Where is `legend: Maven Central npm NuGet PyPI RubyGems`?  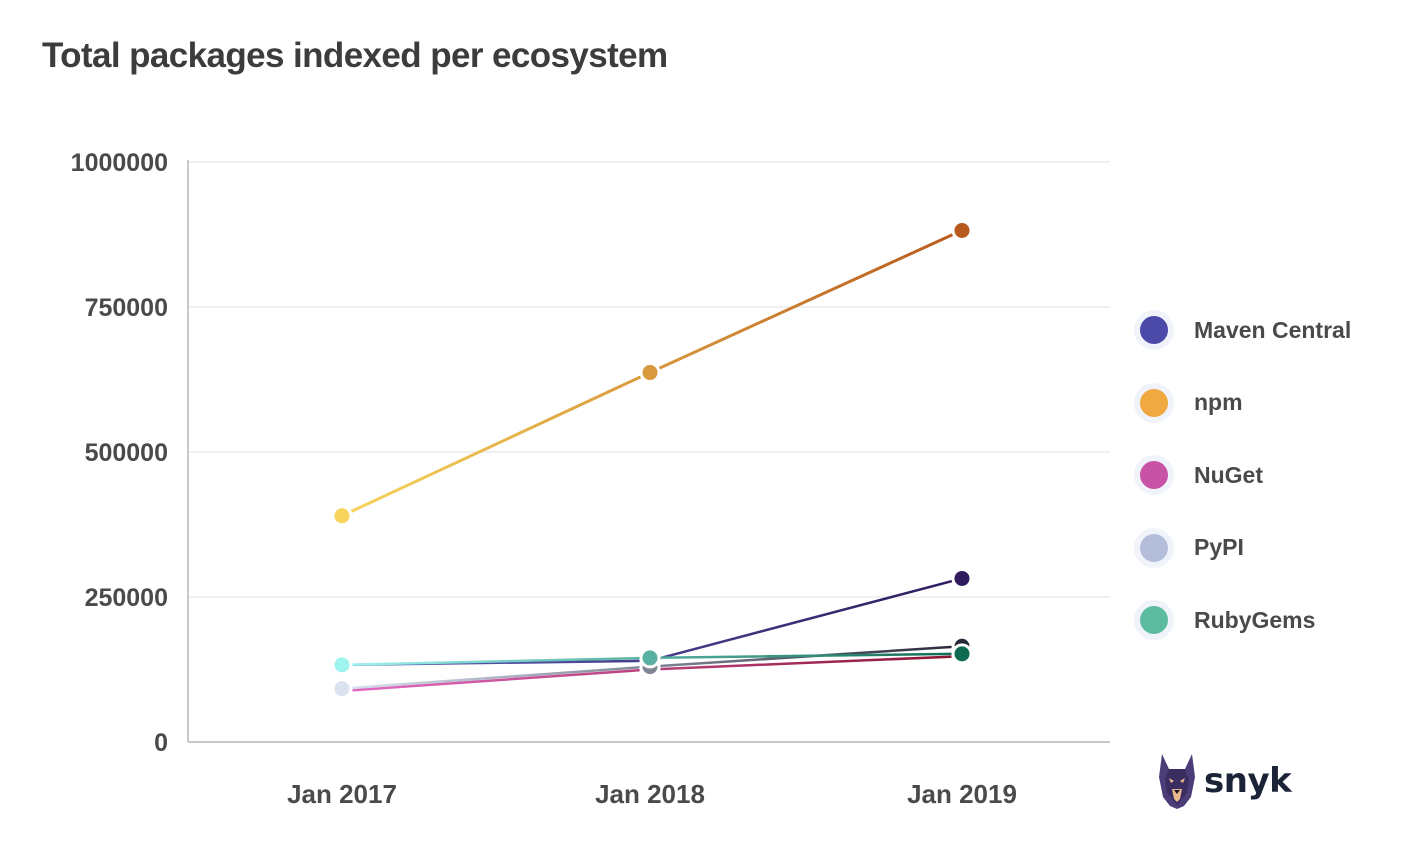 legend: Maven Central npm NuGet PyPI RubyGems is located at coordinates (1265, 475).